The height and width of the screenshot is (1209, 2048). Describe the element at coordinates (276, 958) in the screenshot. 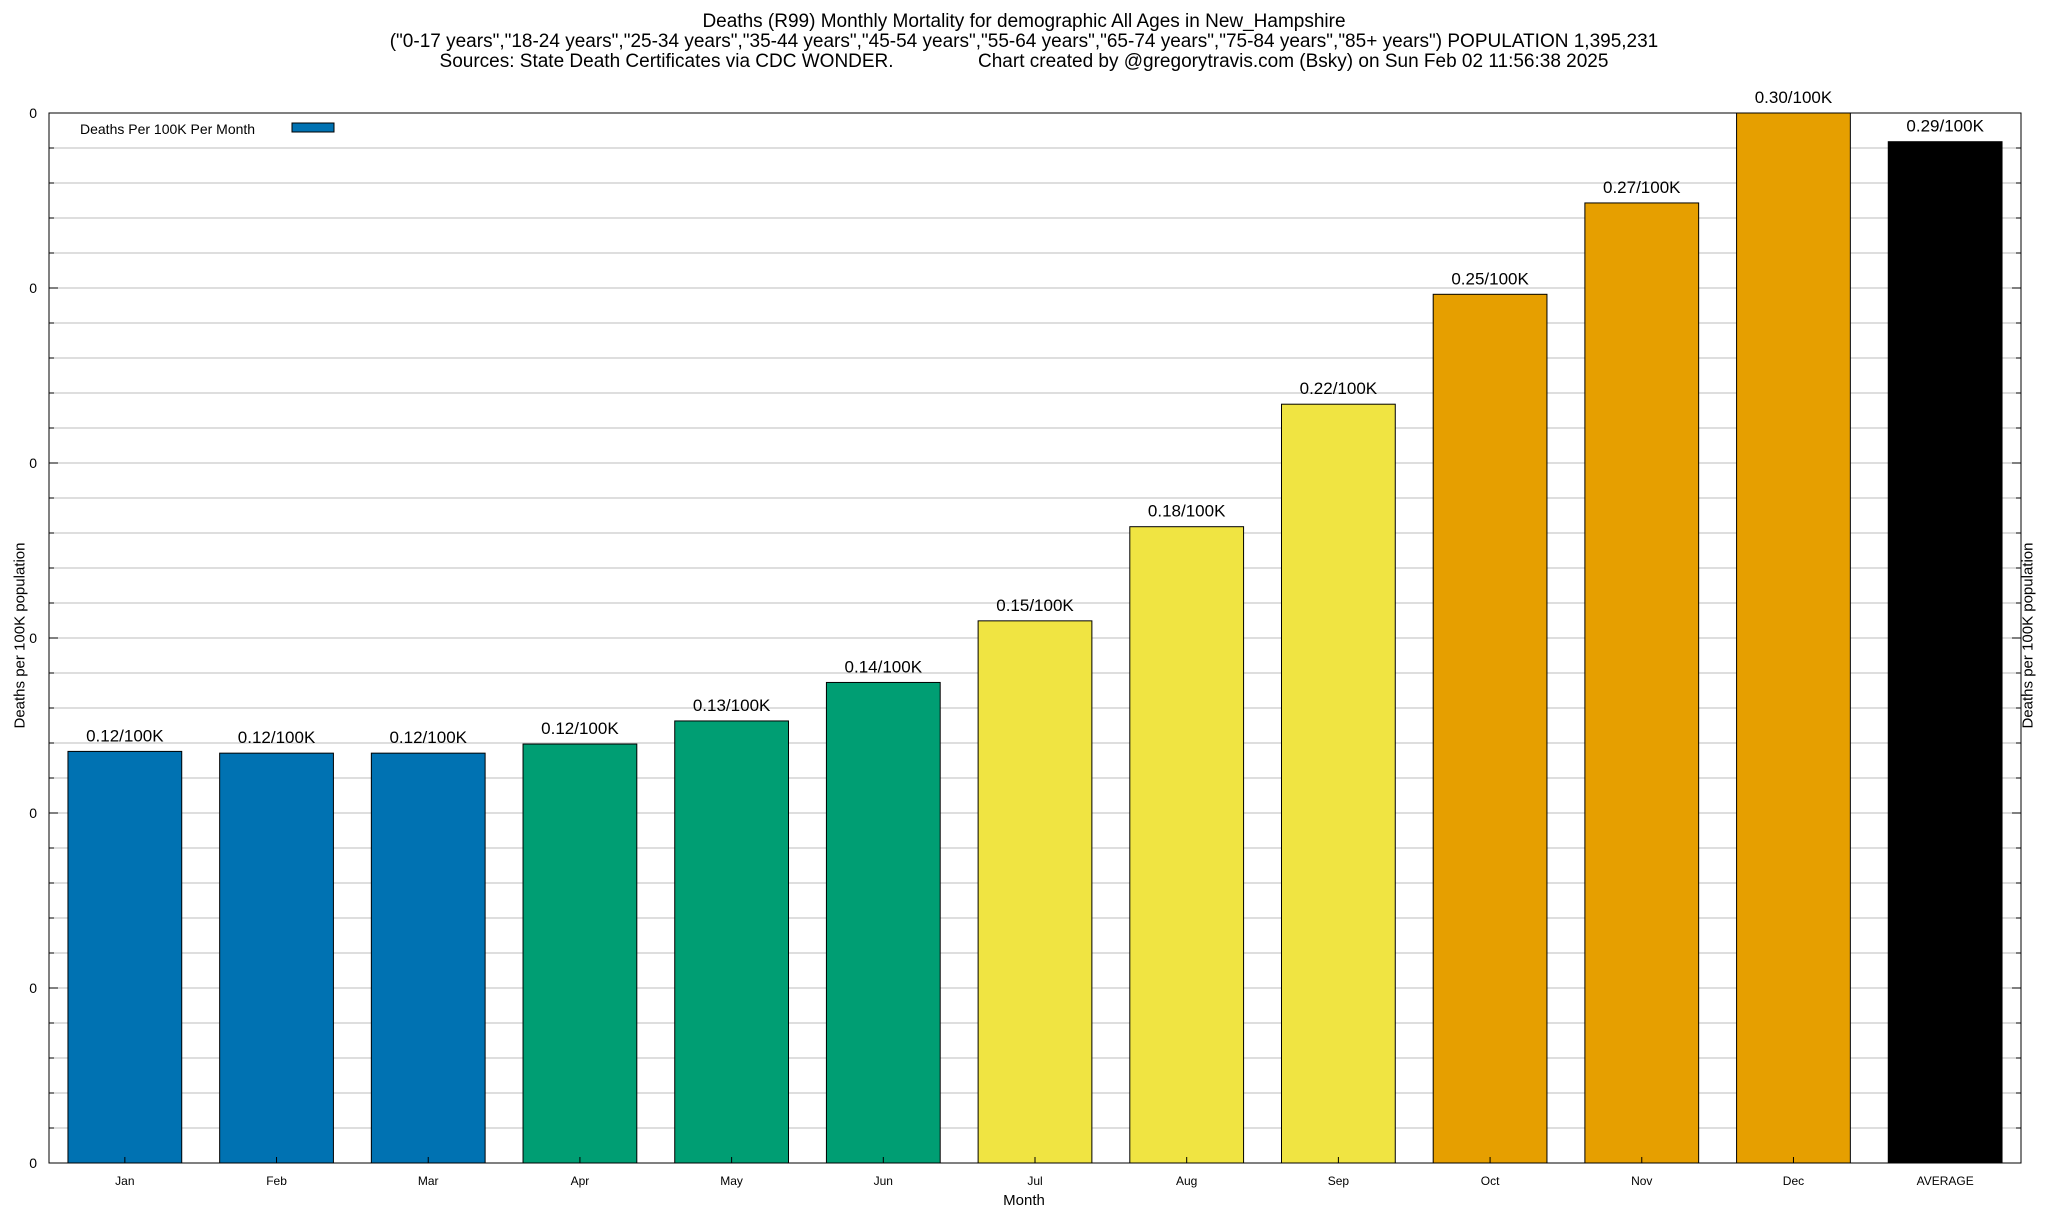

I see `bar-feb` at that location.